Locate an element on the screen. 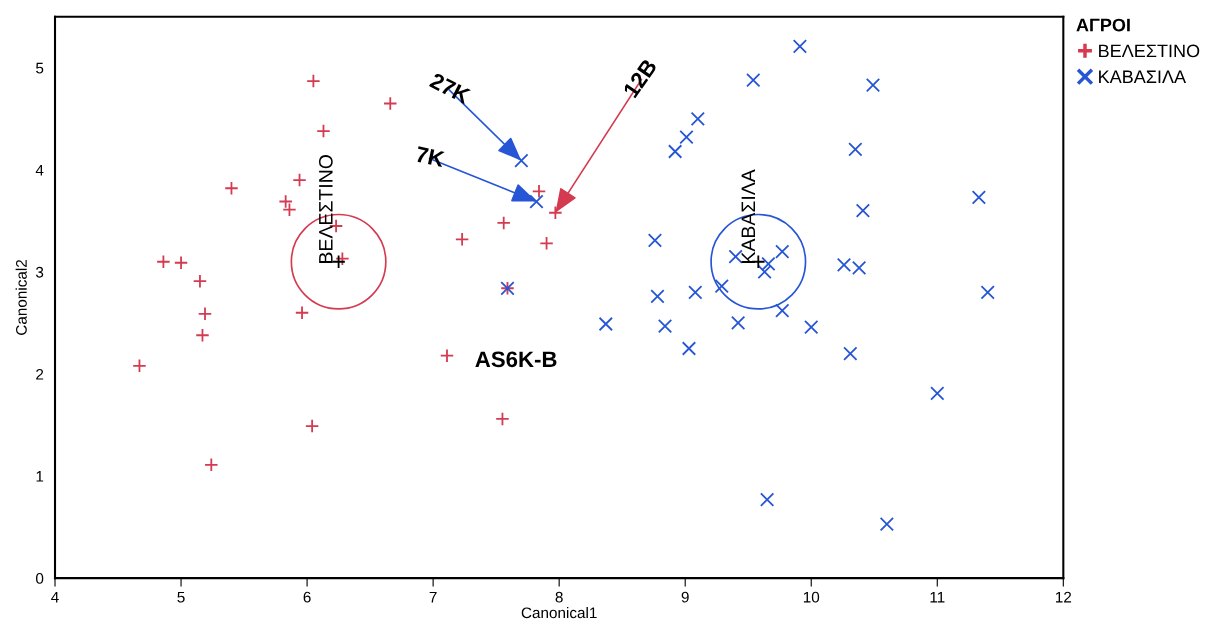  x-tick-label: 12 is located at coordinates (1063, 597).